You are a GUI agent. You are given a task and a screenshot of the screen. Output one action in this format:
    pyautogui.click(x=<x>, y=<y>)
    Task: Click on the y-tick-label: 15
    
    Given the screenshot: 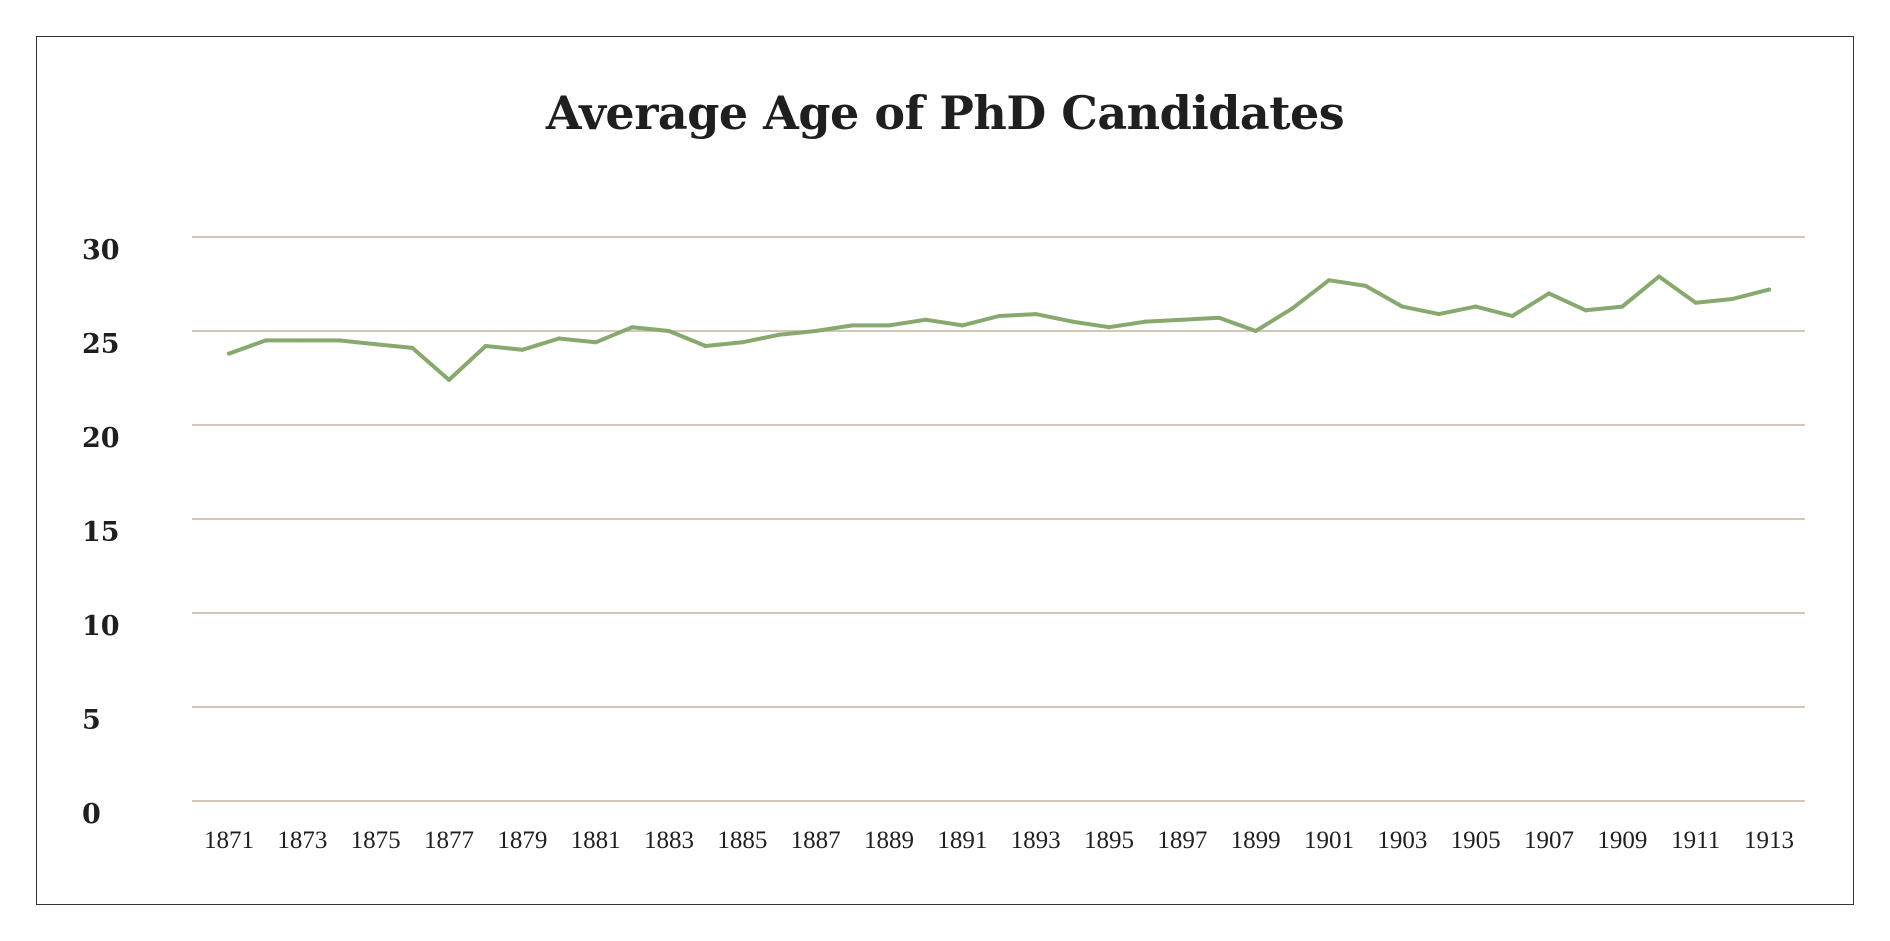 What is the action you would take?
    pyautogui.click(x=101, y=532)
    